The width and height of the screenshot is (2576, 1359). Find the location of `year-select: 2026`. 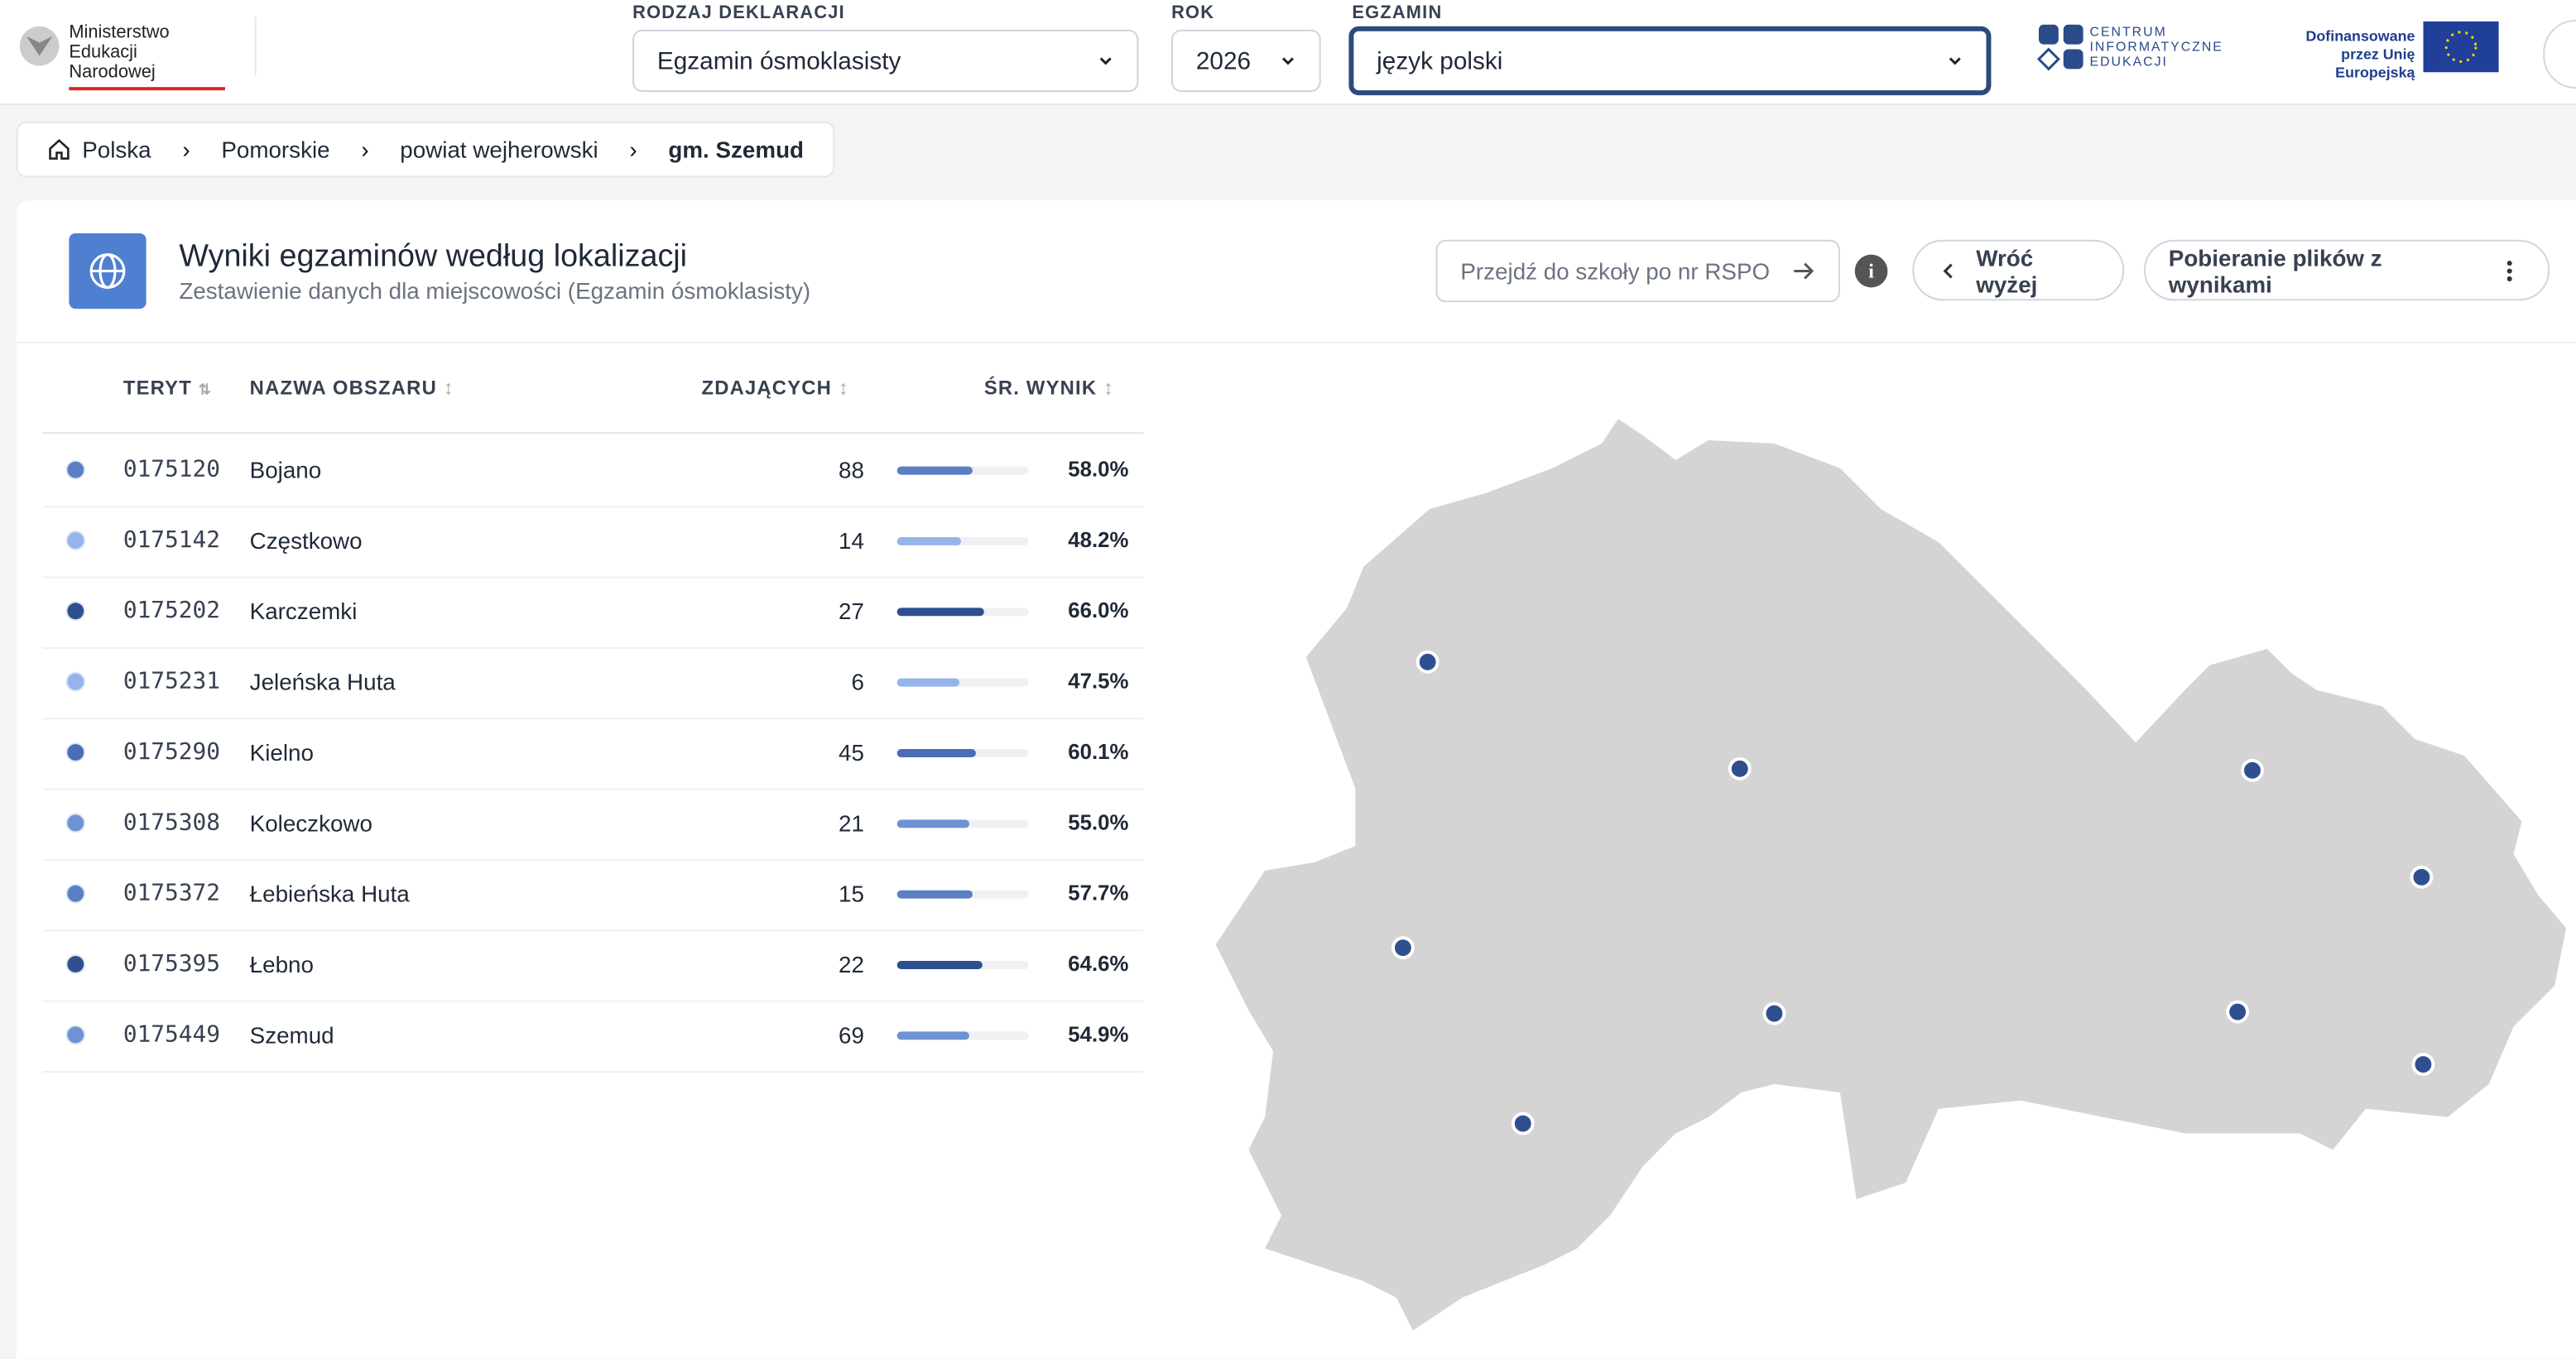

year-select: 2026 is located at coordinates (1246, 61).